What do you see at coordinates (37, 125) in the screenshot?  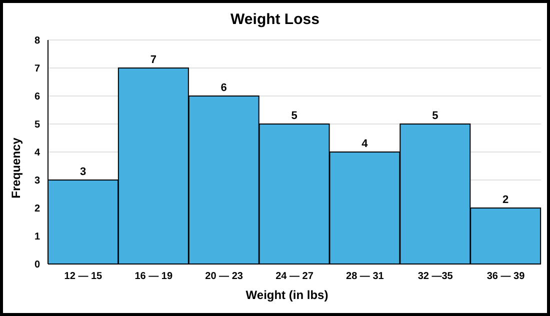 I see `y-tick-label: 5` at bounding box center [37, 125].